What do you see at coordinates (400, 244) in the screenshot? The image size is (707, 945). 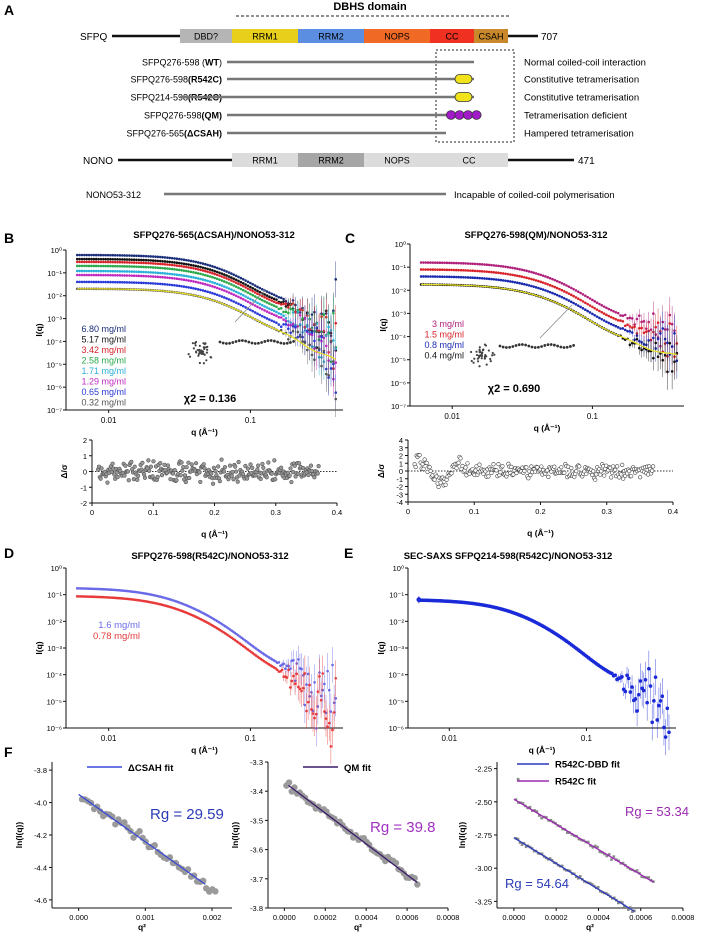 I see `y-tick-label: 10⁰` at bounding box center [400, 244].